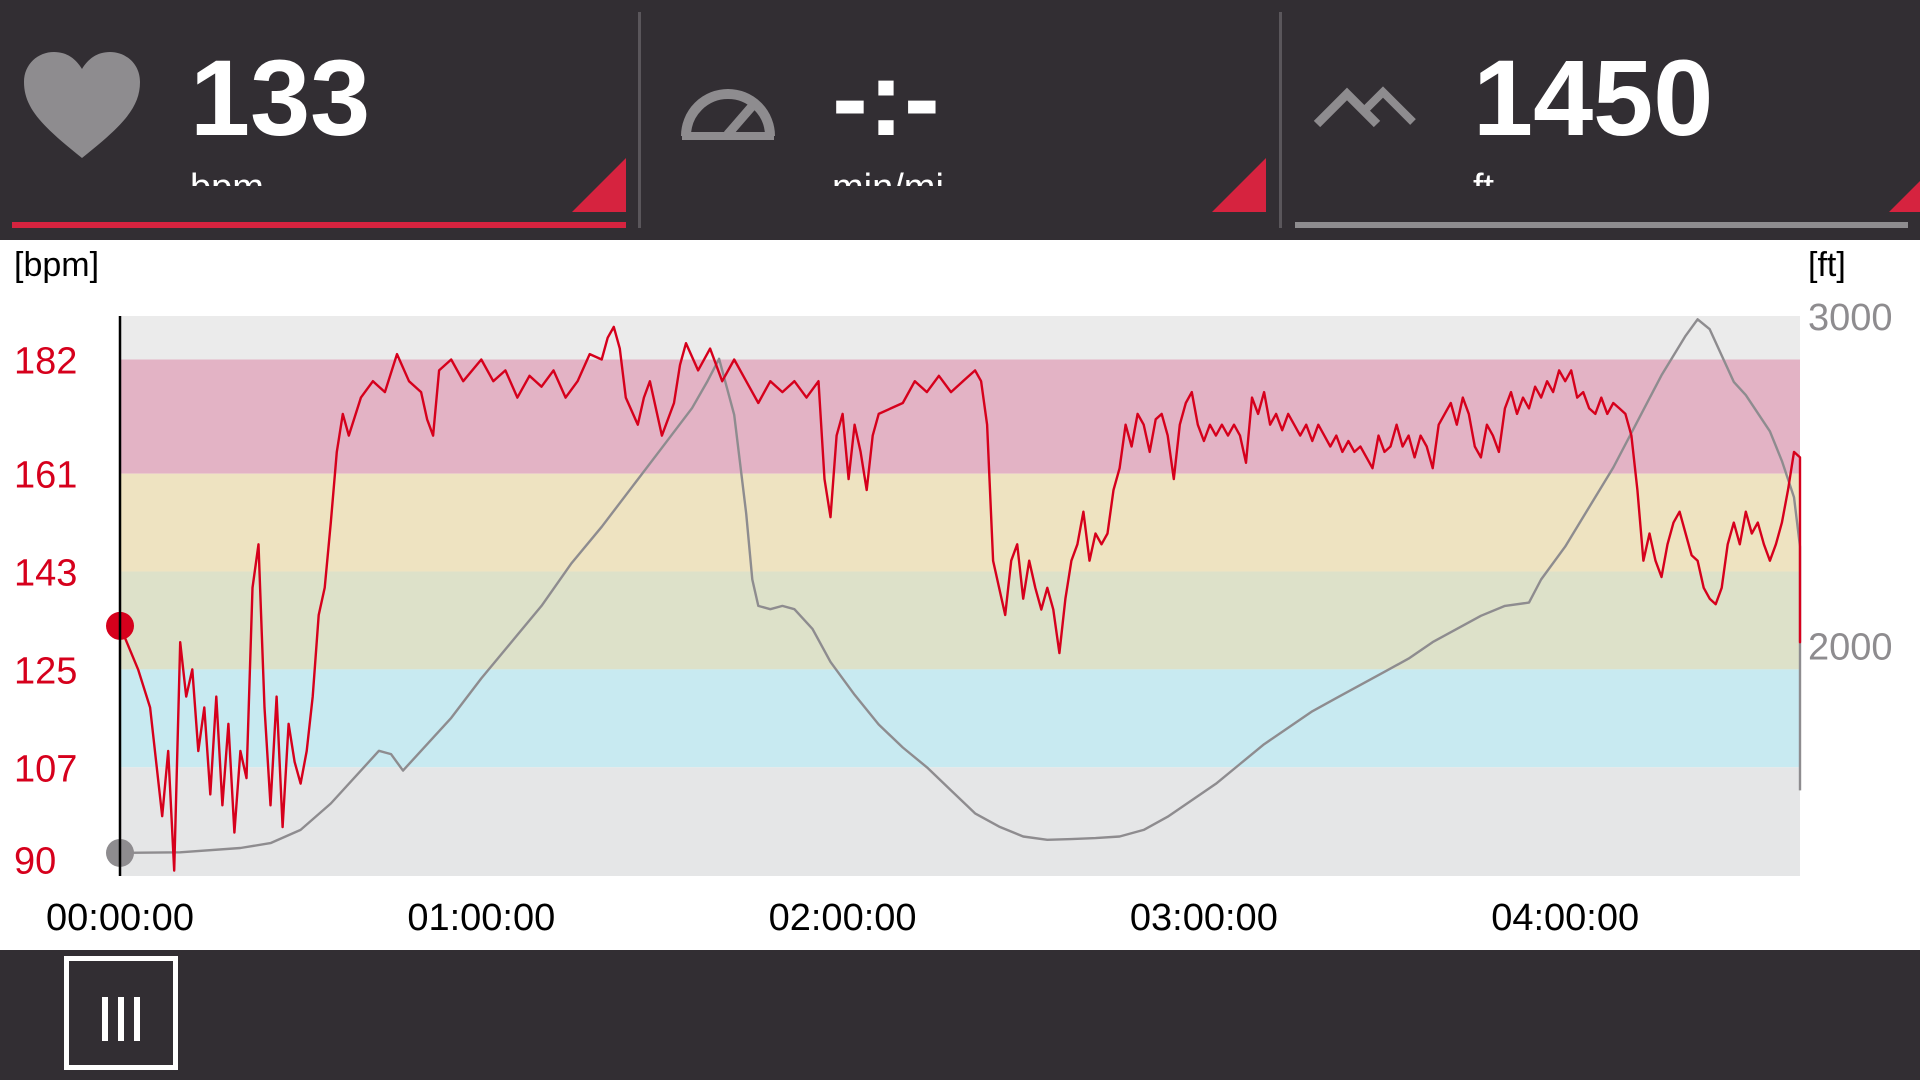  Describe the element at coordinates (1601, 225) in the screenshot. I see `altitude-underline` at that location.